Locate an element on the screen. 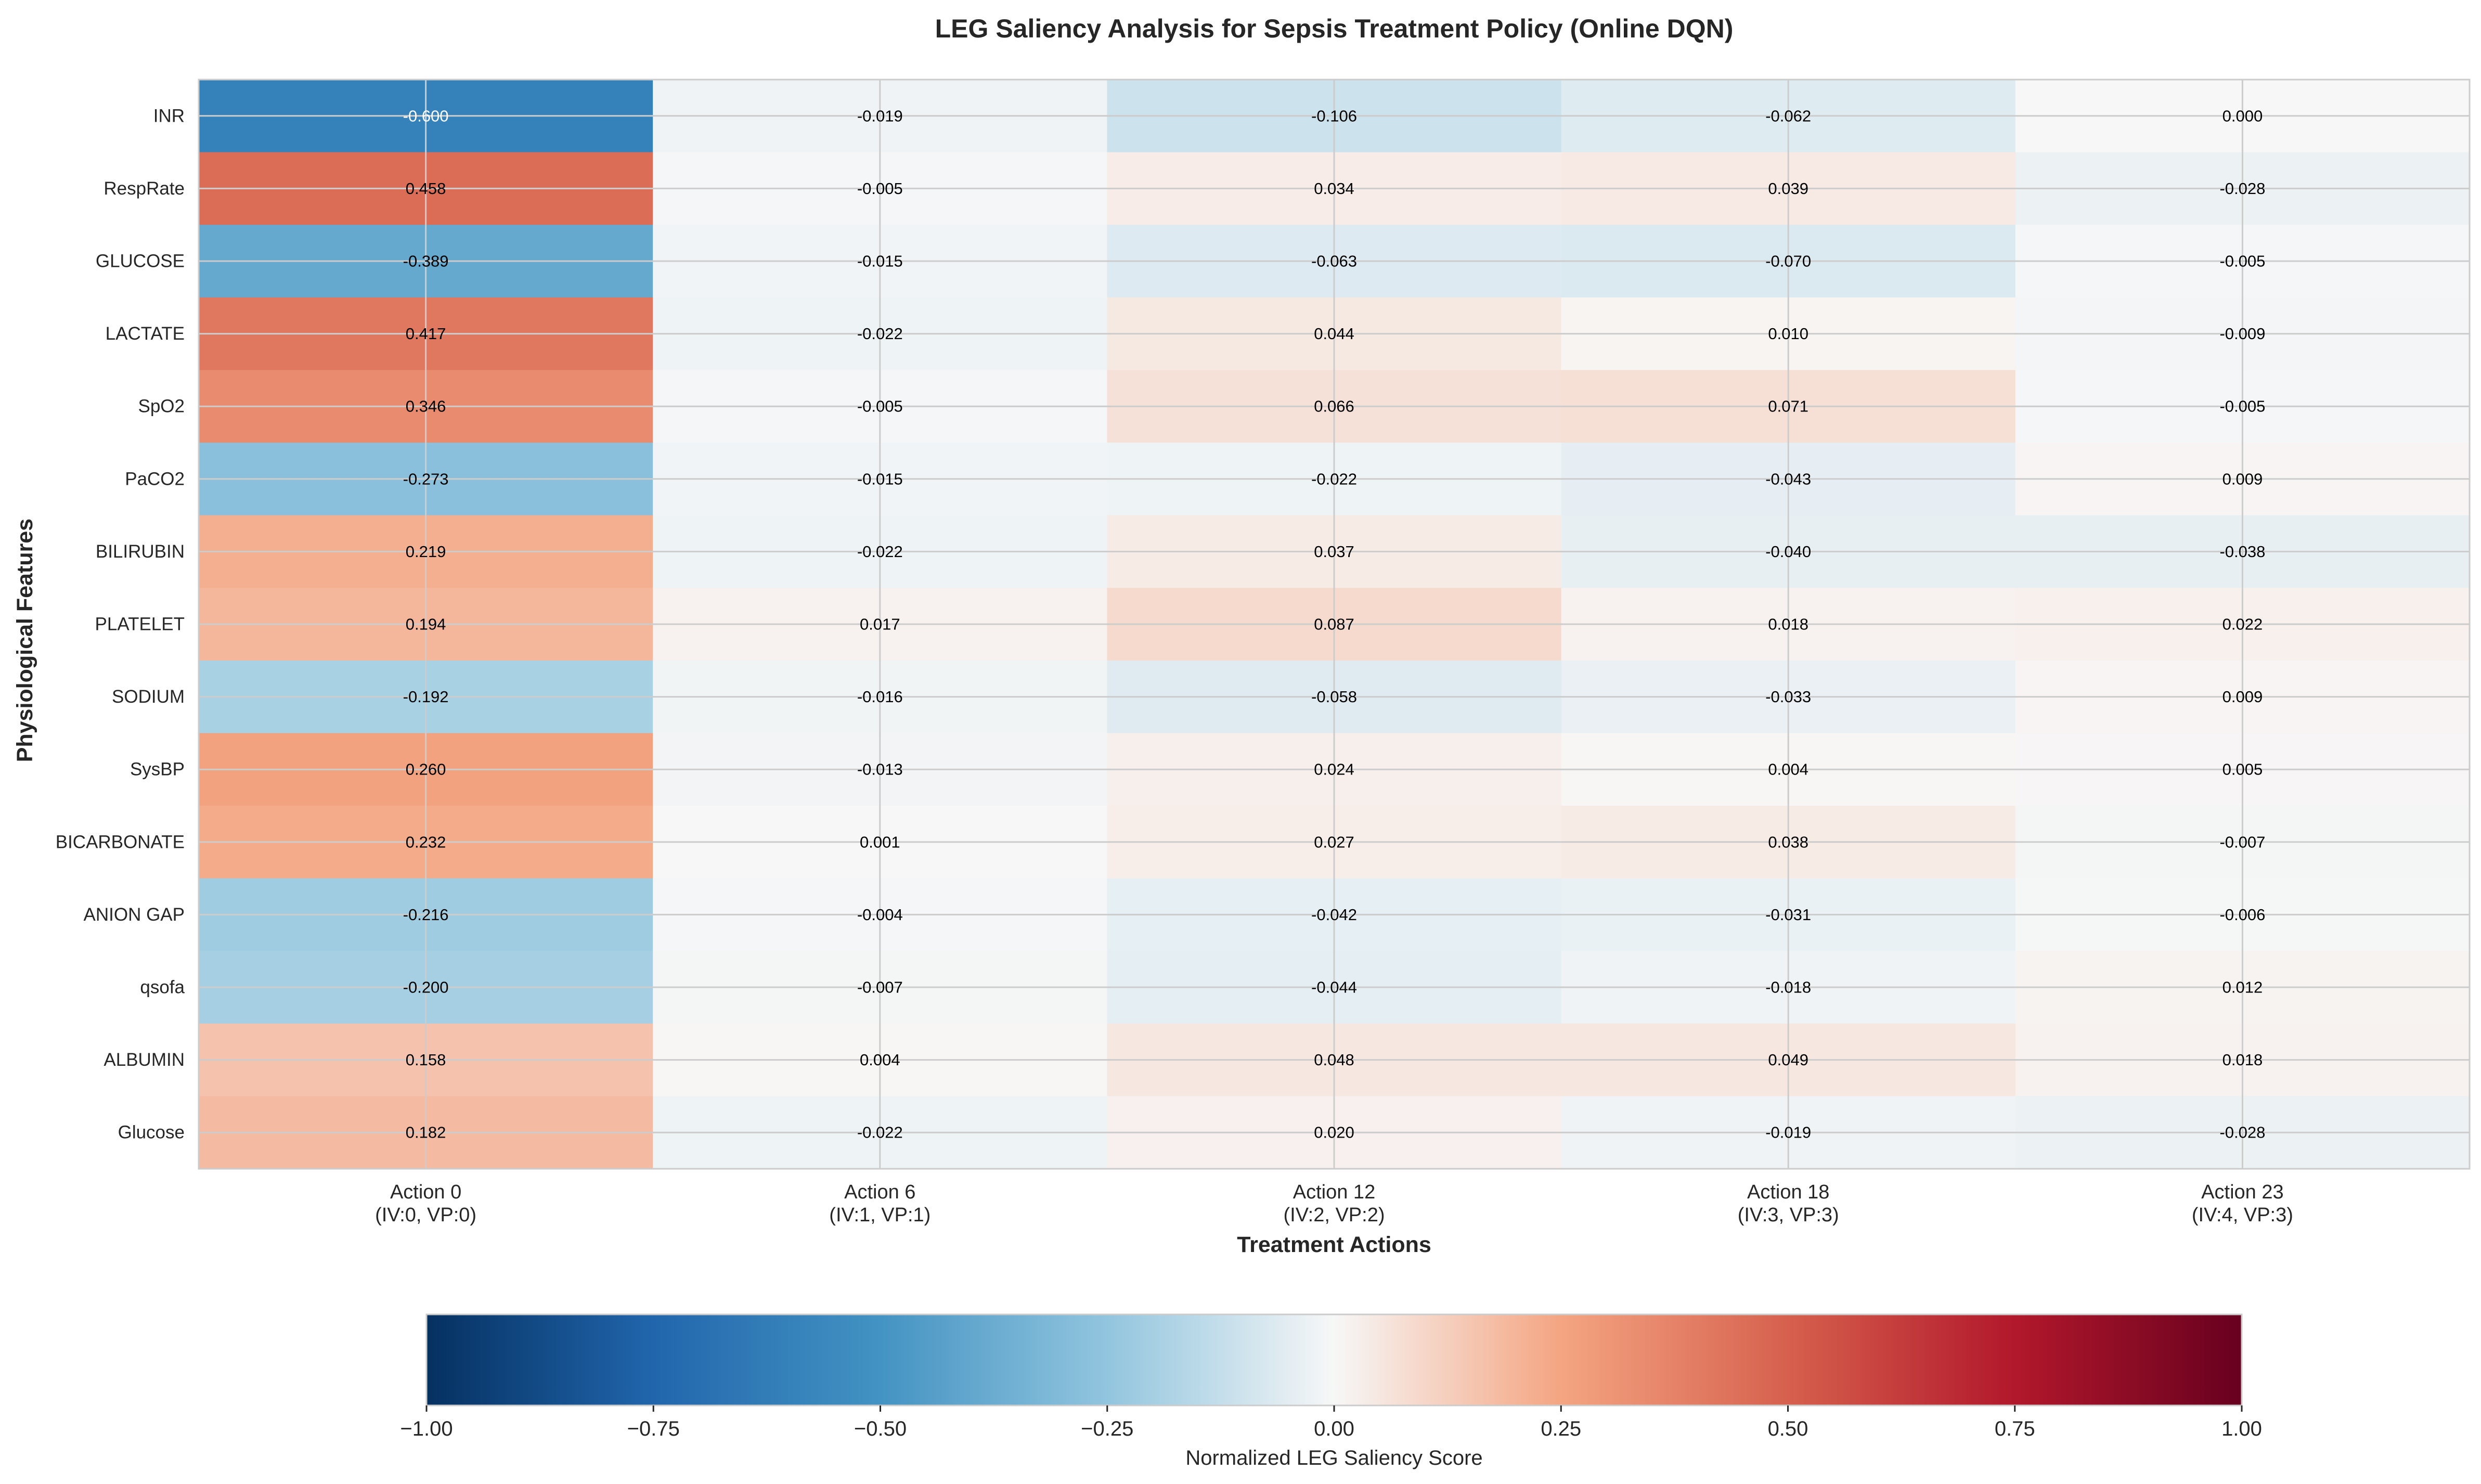  y-tick-label: LACTATE is located at coordinates (145, 334).